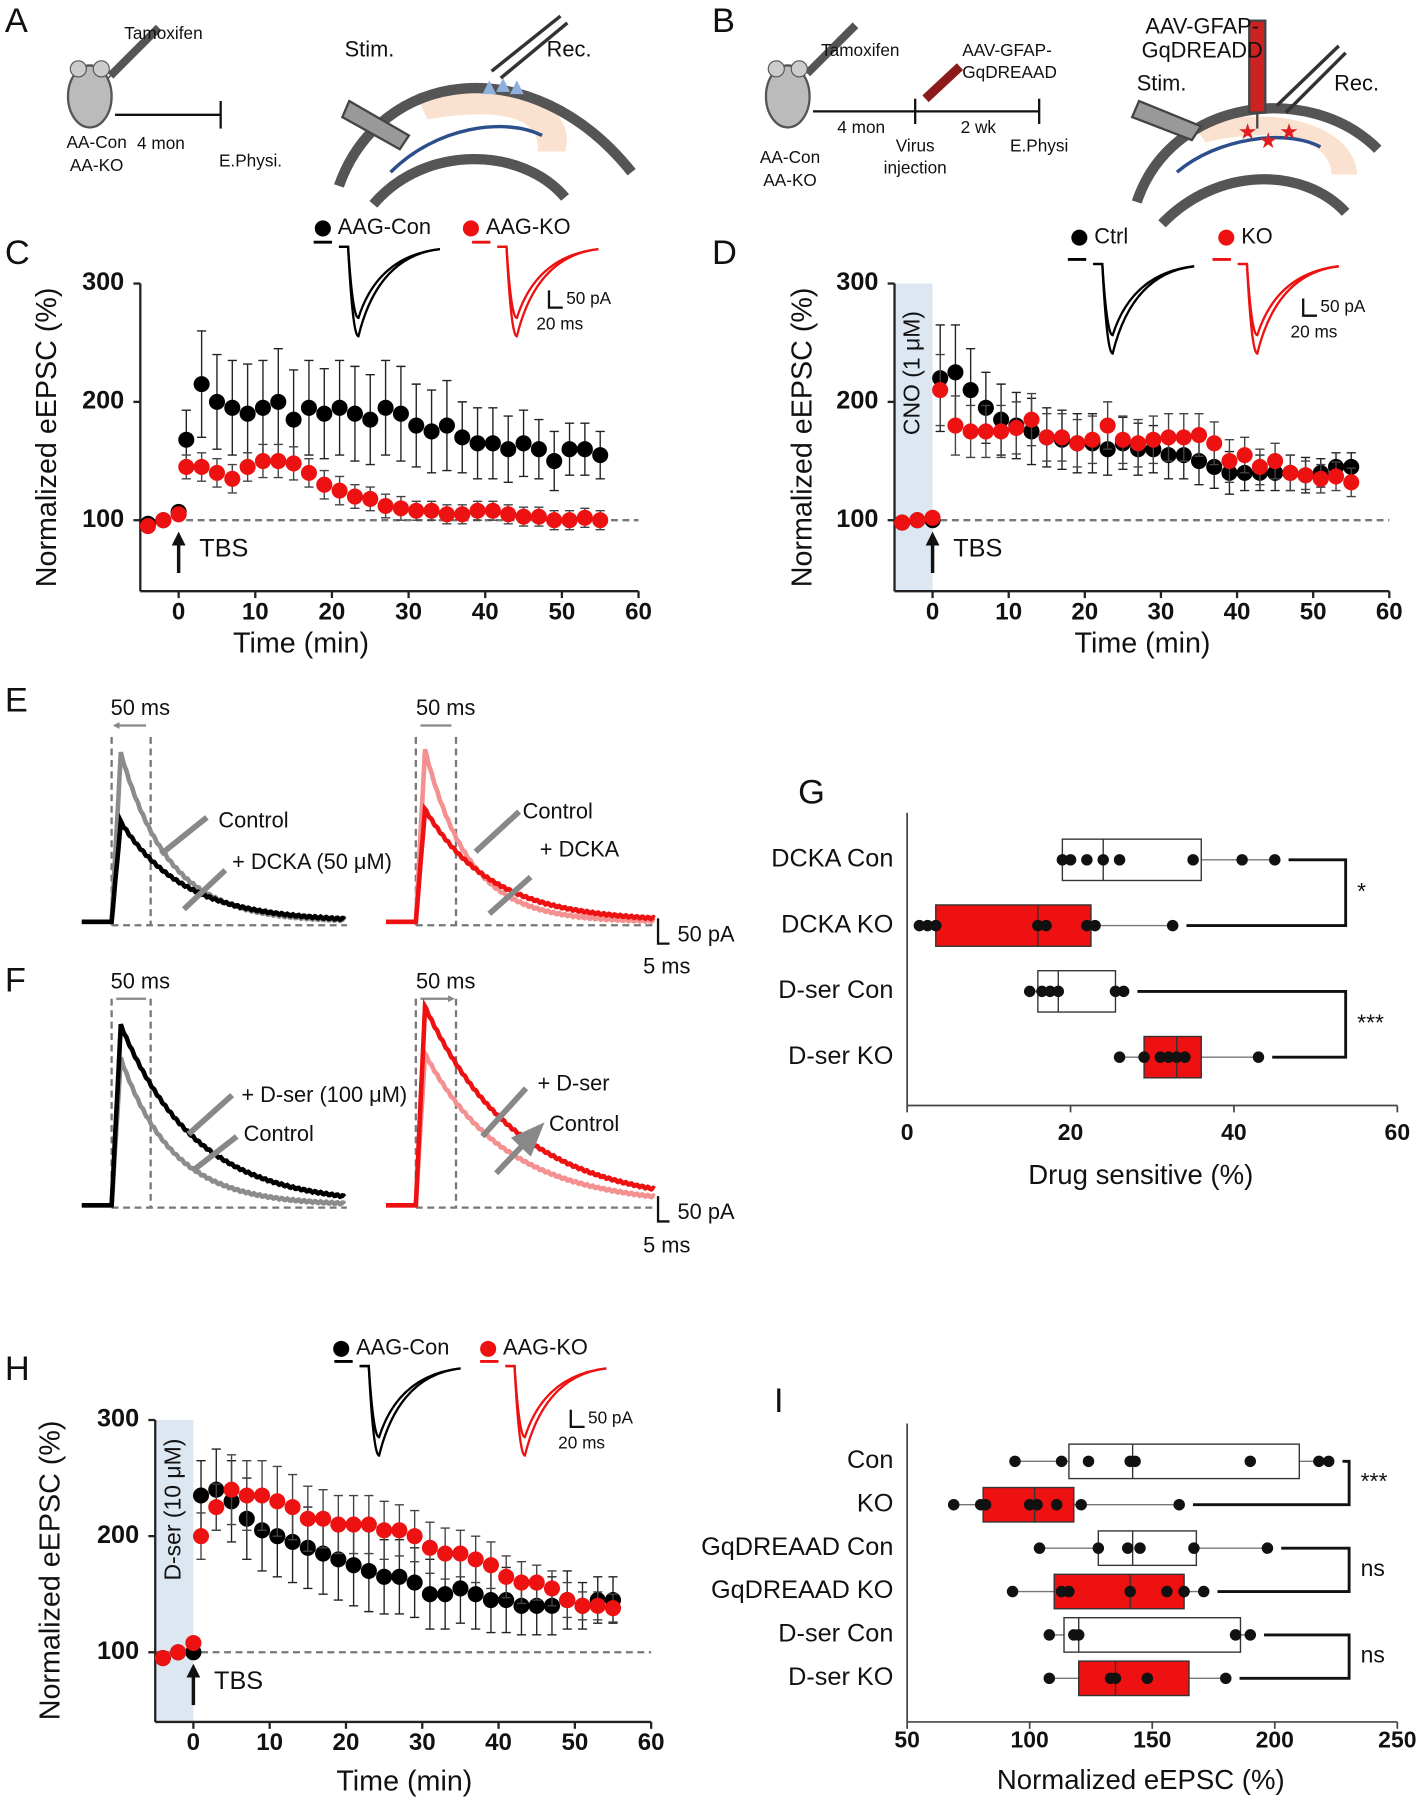 The image size is (1424, 1800). I want to click on significance-label: ns, so click(1373, 1655).